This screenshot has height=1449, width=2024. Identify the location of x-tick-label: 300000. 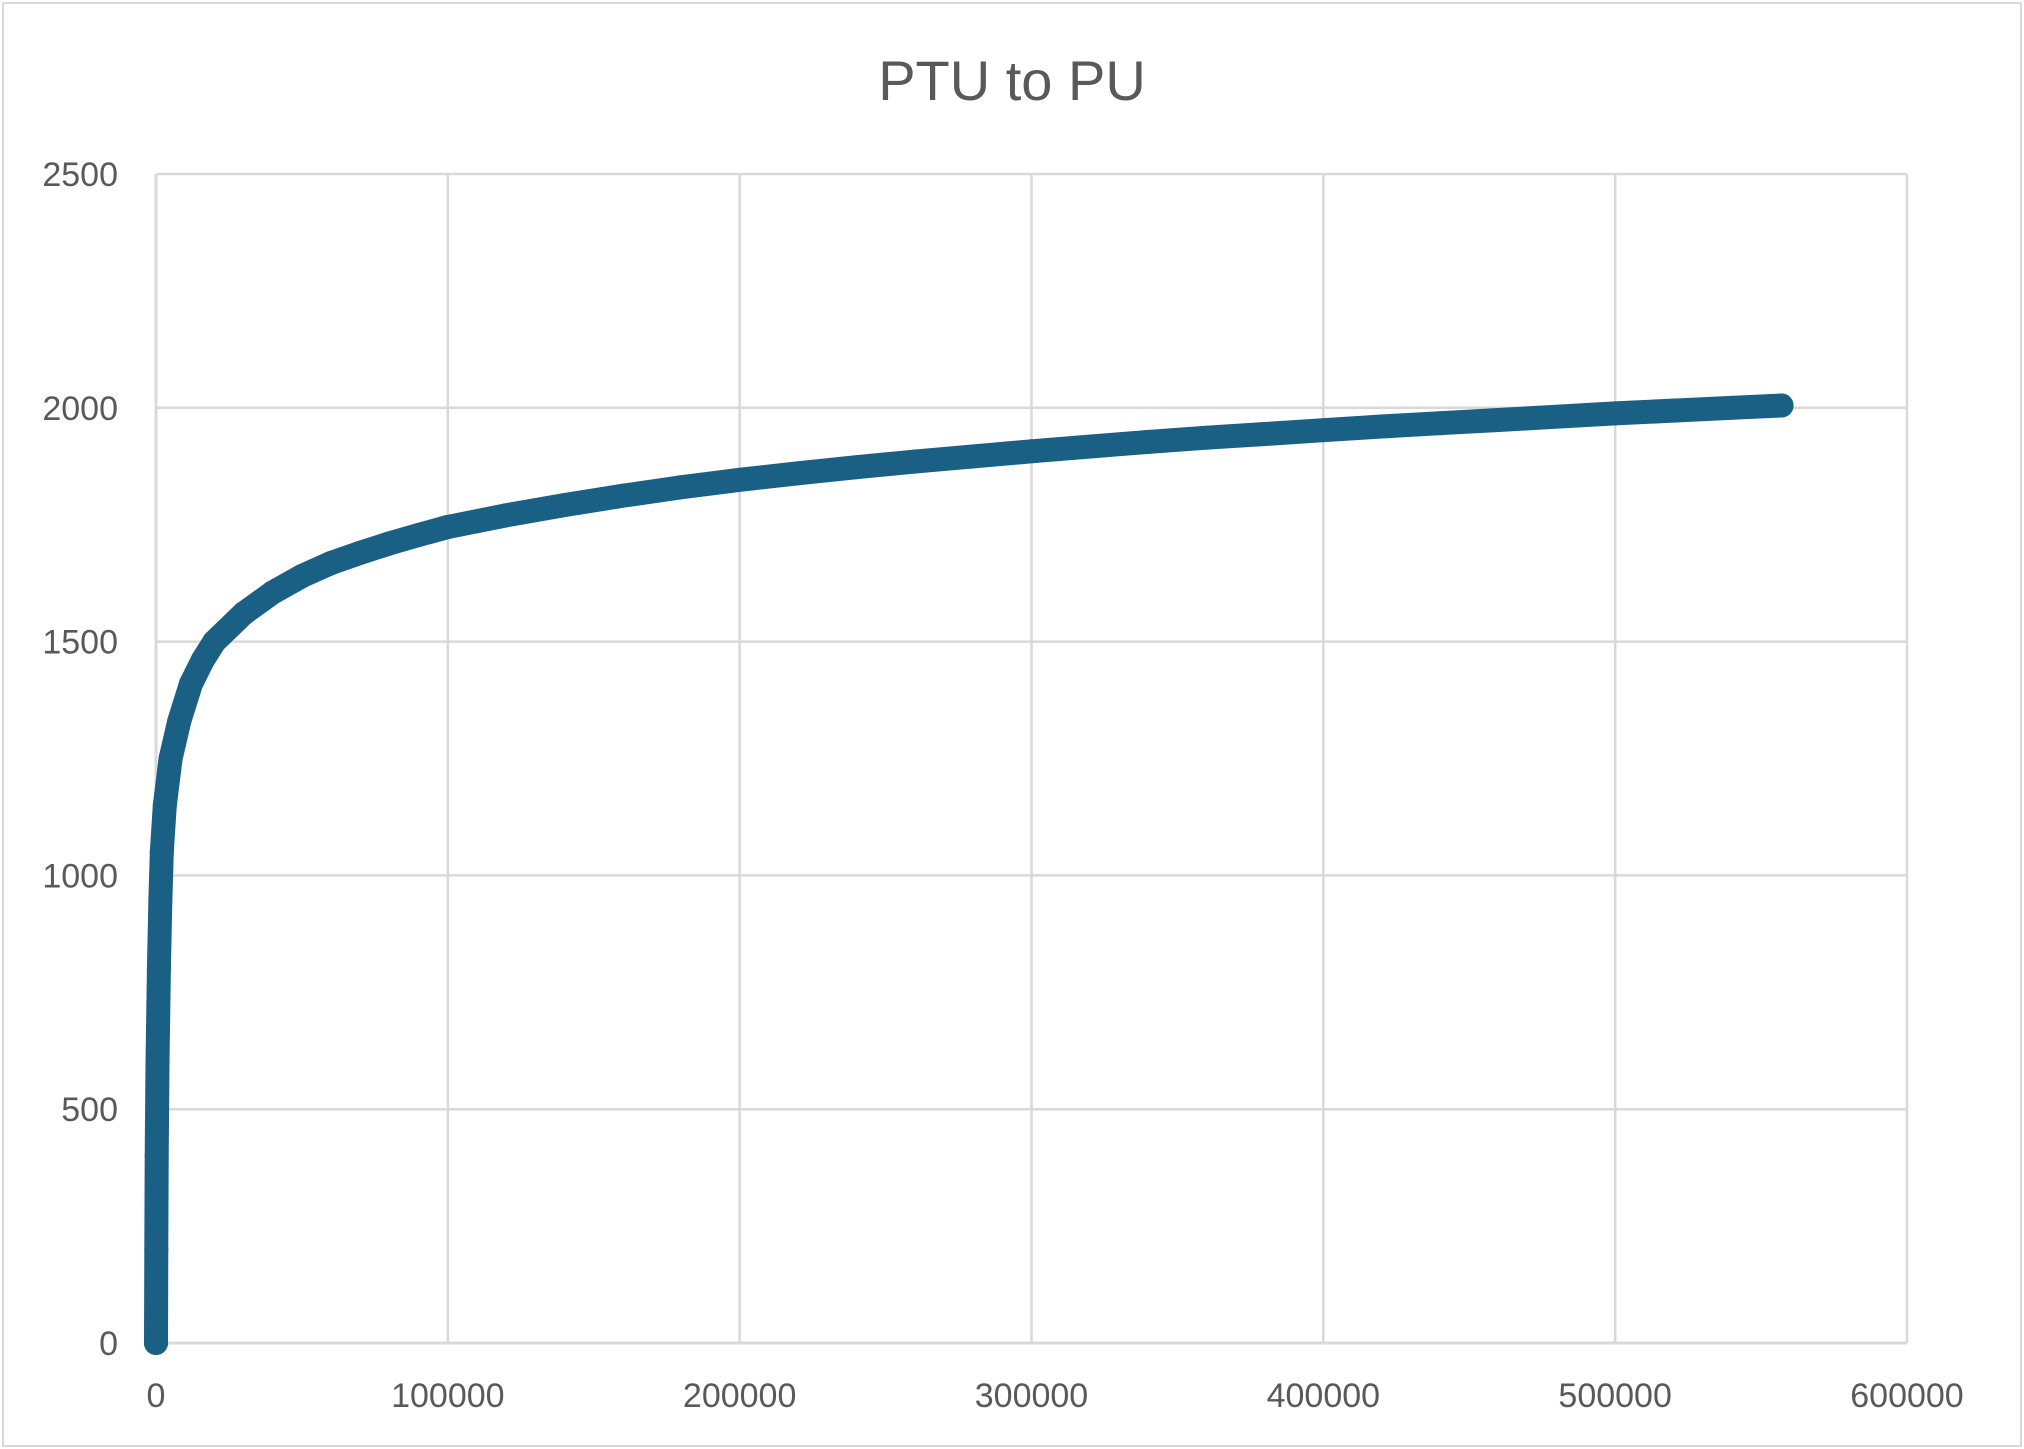
(1031, 1396).